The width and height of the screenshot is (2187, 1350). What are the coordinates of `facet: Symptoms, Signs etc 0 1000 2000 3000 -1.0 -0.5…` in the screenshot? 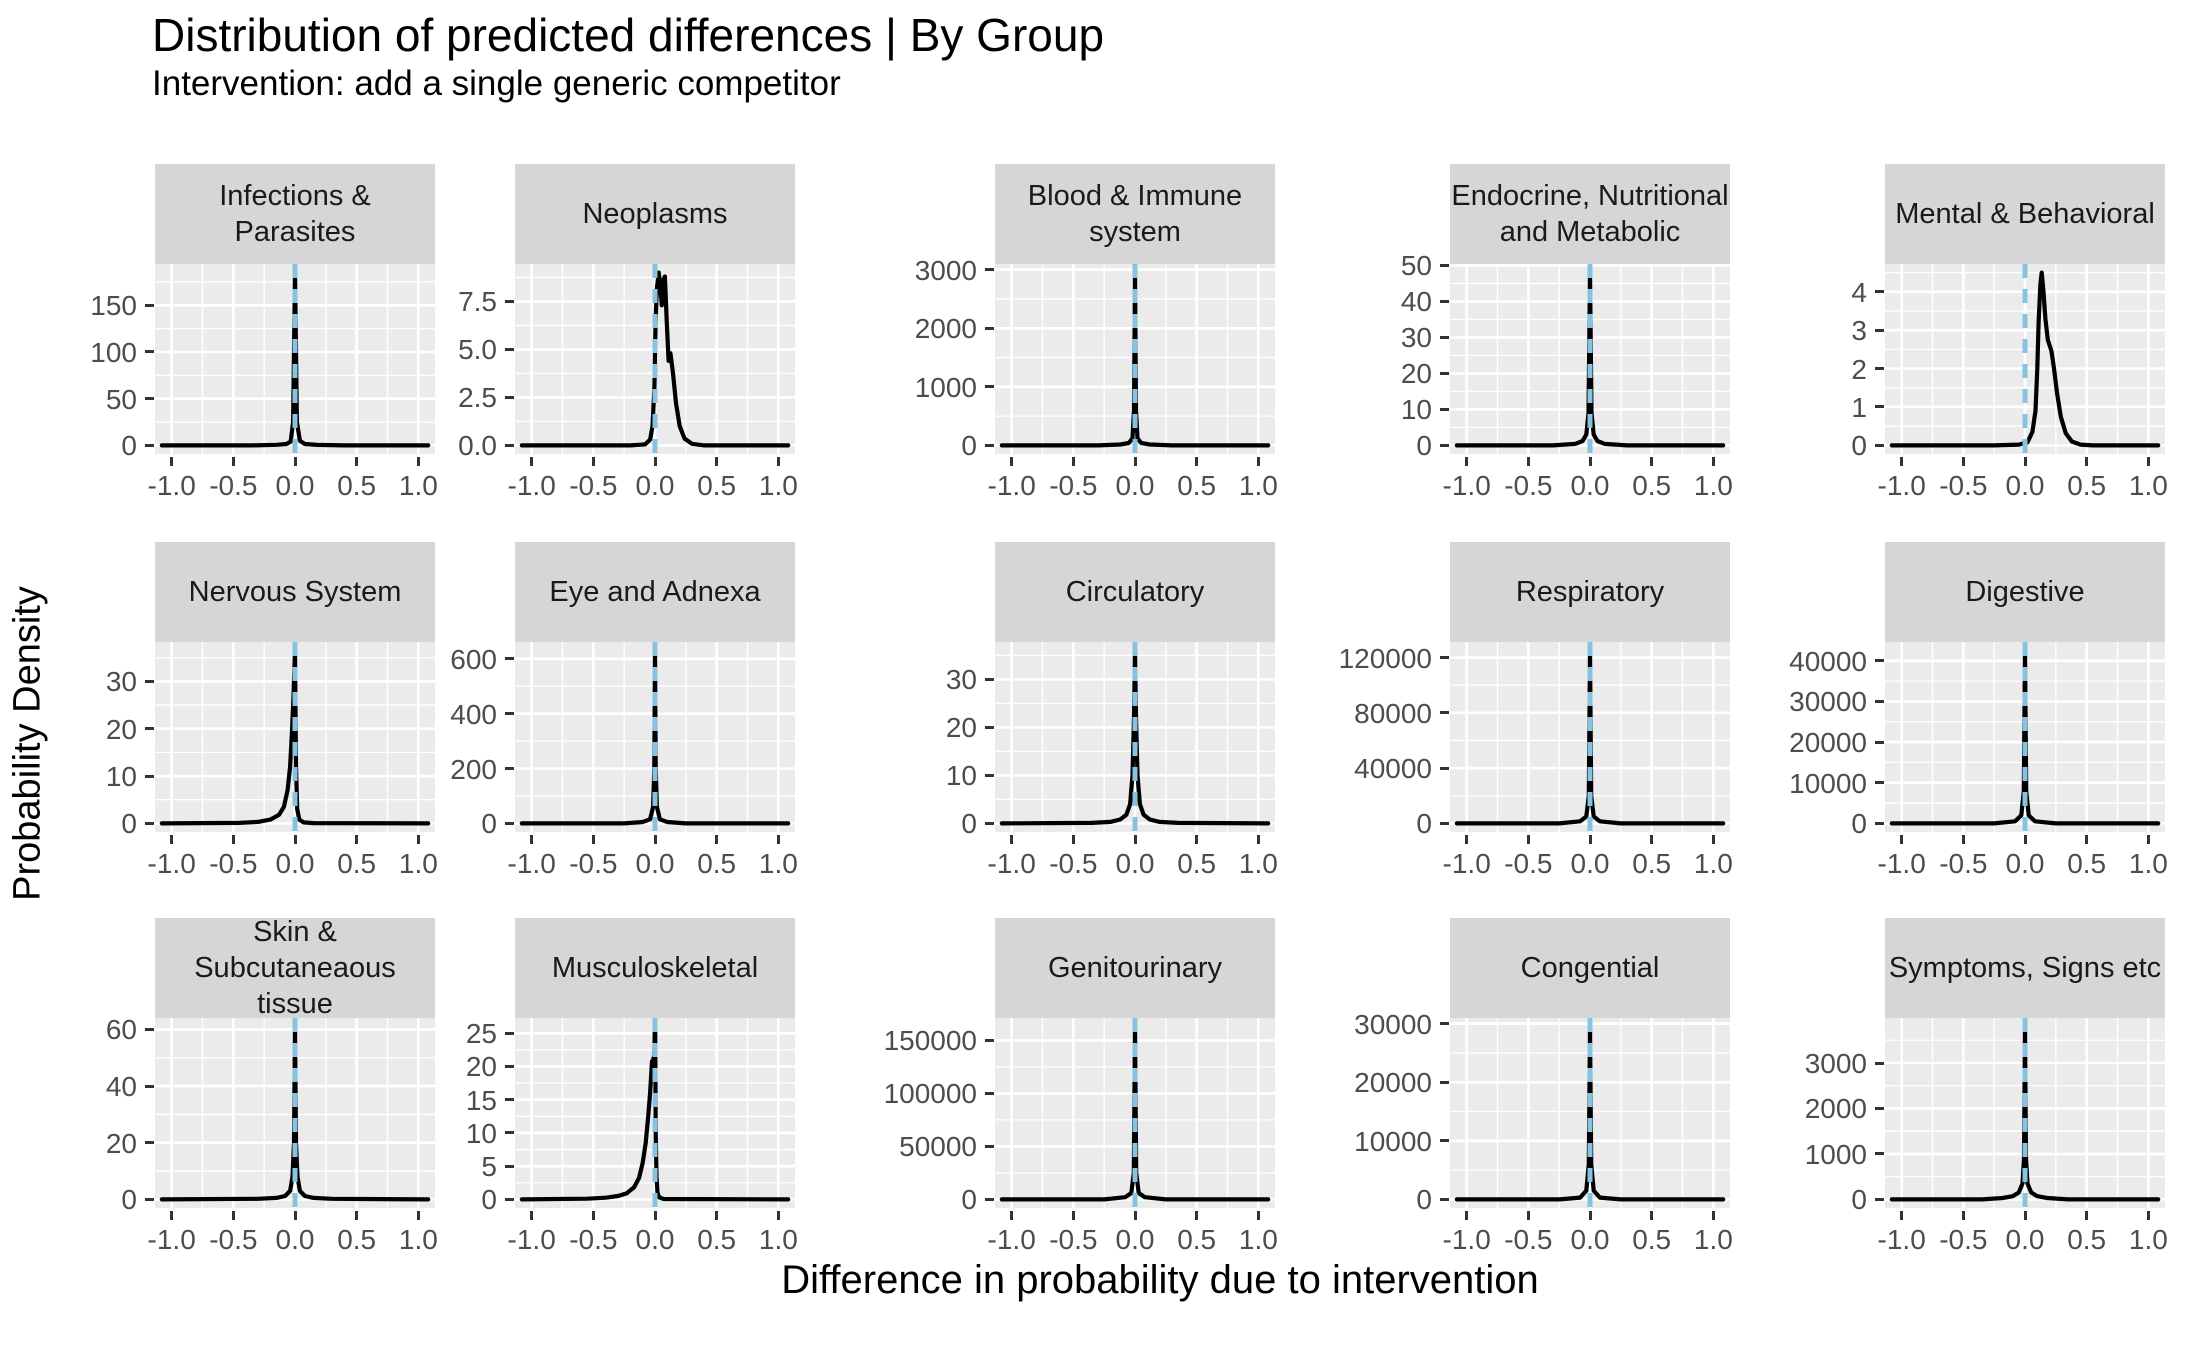 It's located at (1975, 1088).